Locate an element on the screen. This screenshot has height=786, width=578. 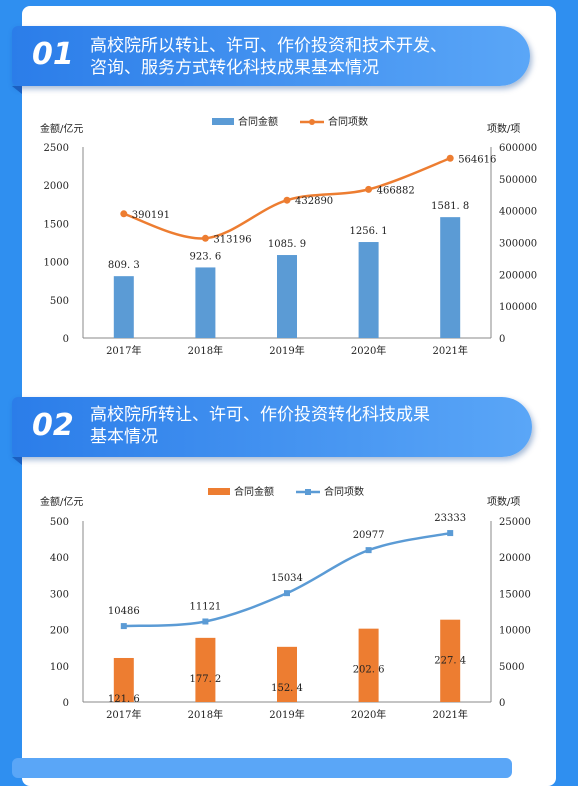
right-tick-label: 10000 is located at coordinates (515, 631).